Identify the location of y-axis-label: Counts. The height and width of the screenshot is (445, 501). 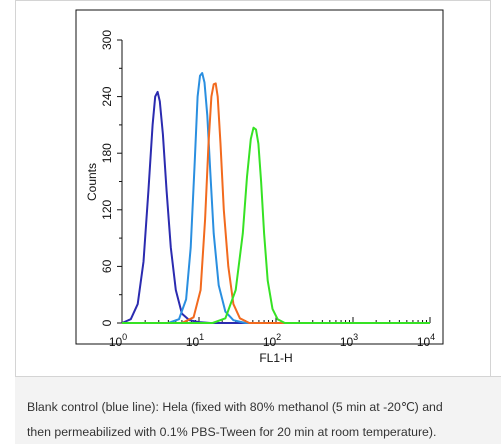
(92, 182).